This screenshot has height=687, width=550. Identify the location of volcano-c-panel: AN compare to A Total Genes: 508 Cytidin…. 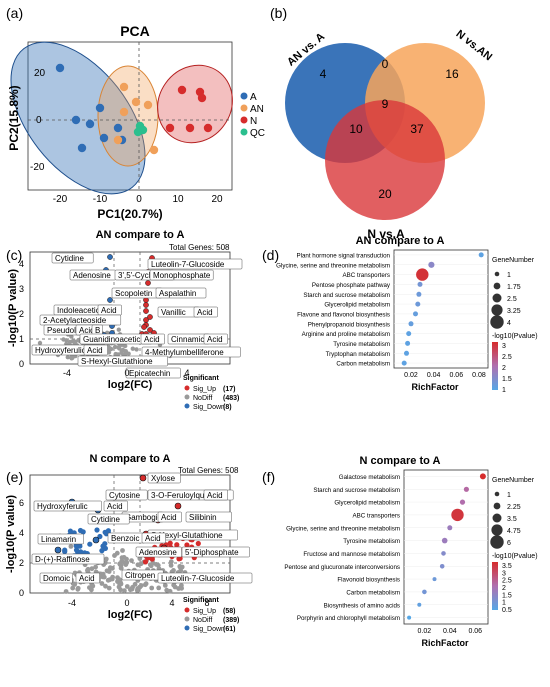
(125, 320).